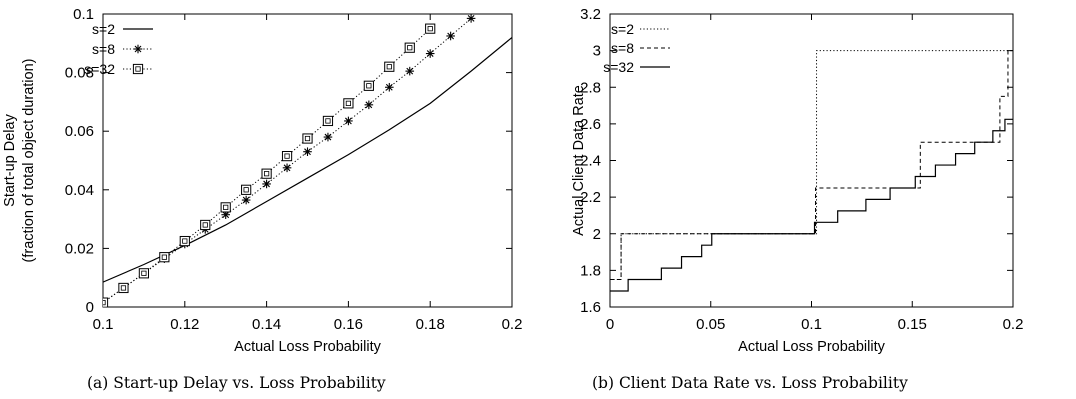 The width and height of the screenshot is (1076, 399). Describe the element at coordinates (597, 51) in the screenshot. I see `y-tick-label: 3` at that location.